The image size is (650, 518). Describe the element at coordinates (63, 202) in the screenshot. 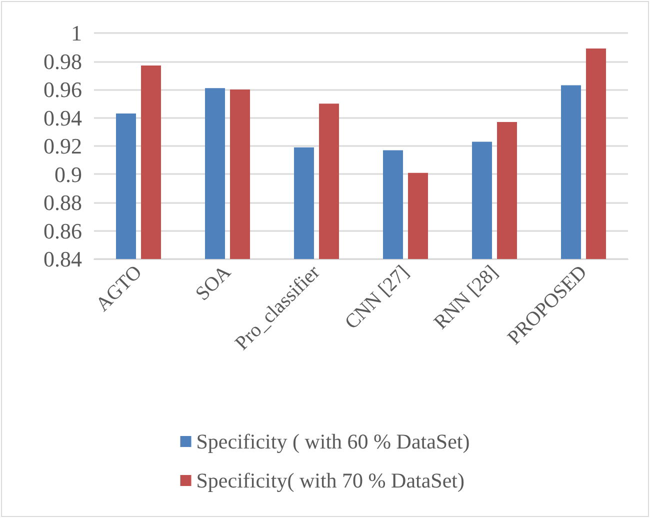

I see `y-tick-label: 0.88` at that location.